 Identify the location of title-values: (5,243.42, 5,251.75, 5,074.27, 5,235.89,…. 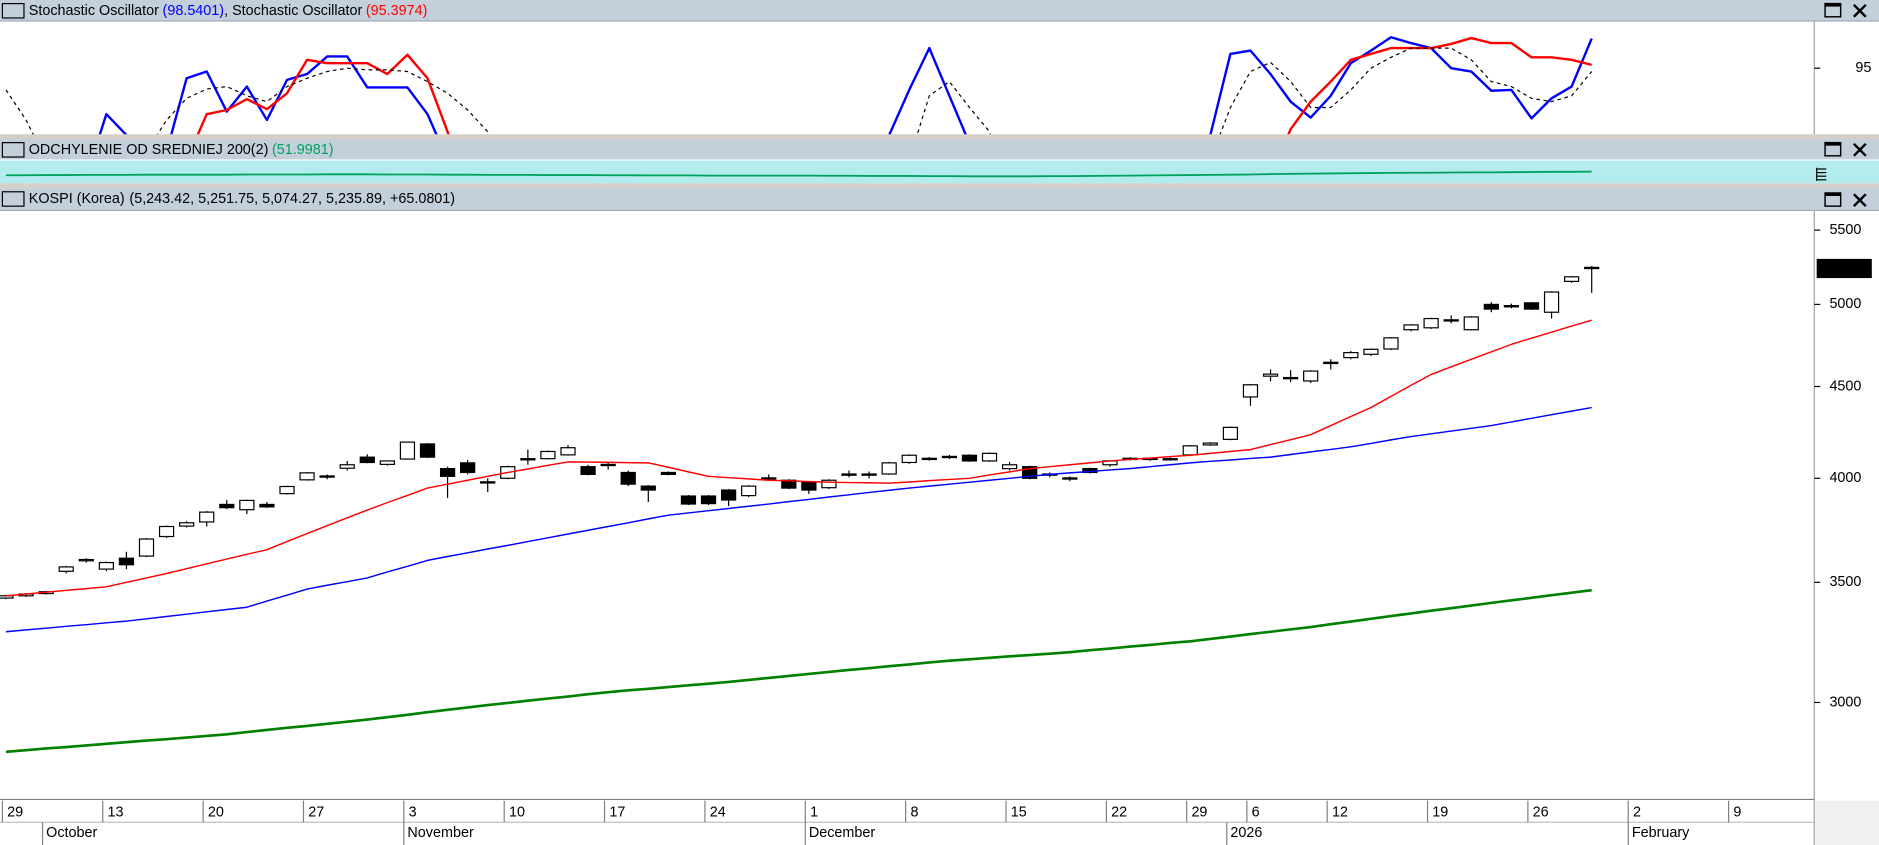
(292, 199).